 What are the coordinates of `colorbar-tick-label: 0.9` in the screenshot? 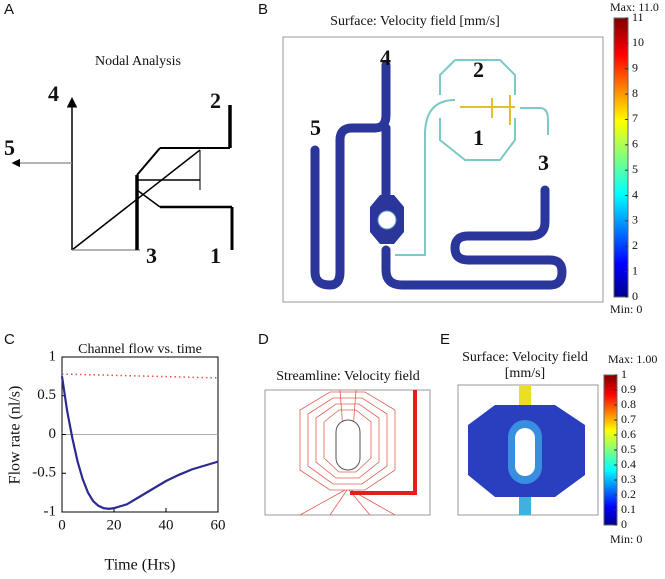 It's located at (628, 389).